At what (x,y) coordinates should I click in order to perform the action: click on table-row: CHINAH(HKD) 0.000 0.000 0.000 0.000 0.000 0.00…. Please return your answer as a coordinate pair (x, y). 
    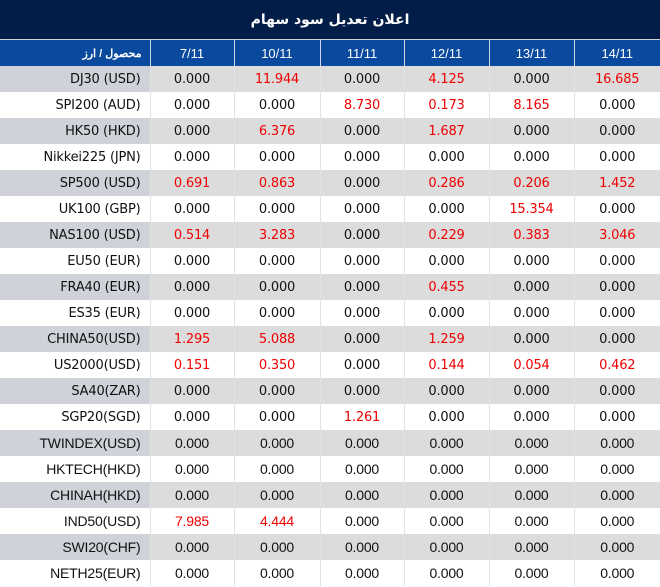
    Looking at the image, I should click on (330, 495).